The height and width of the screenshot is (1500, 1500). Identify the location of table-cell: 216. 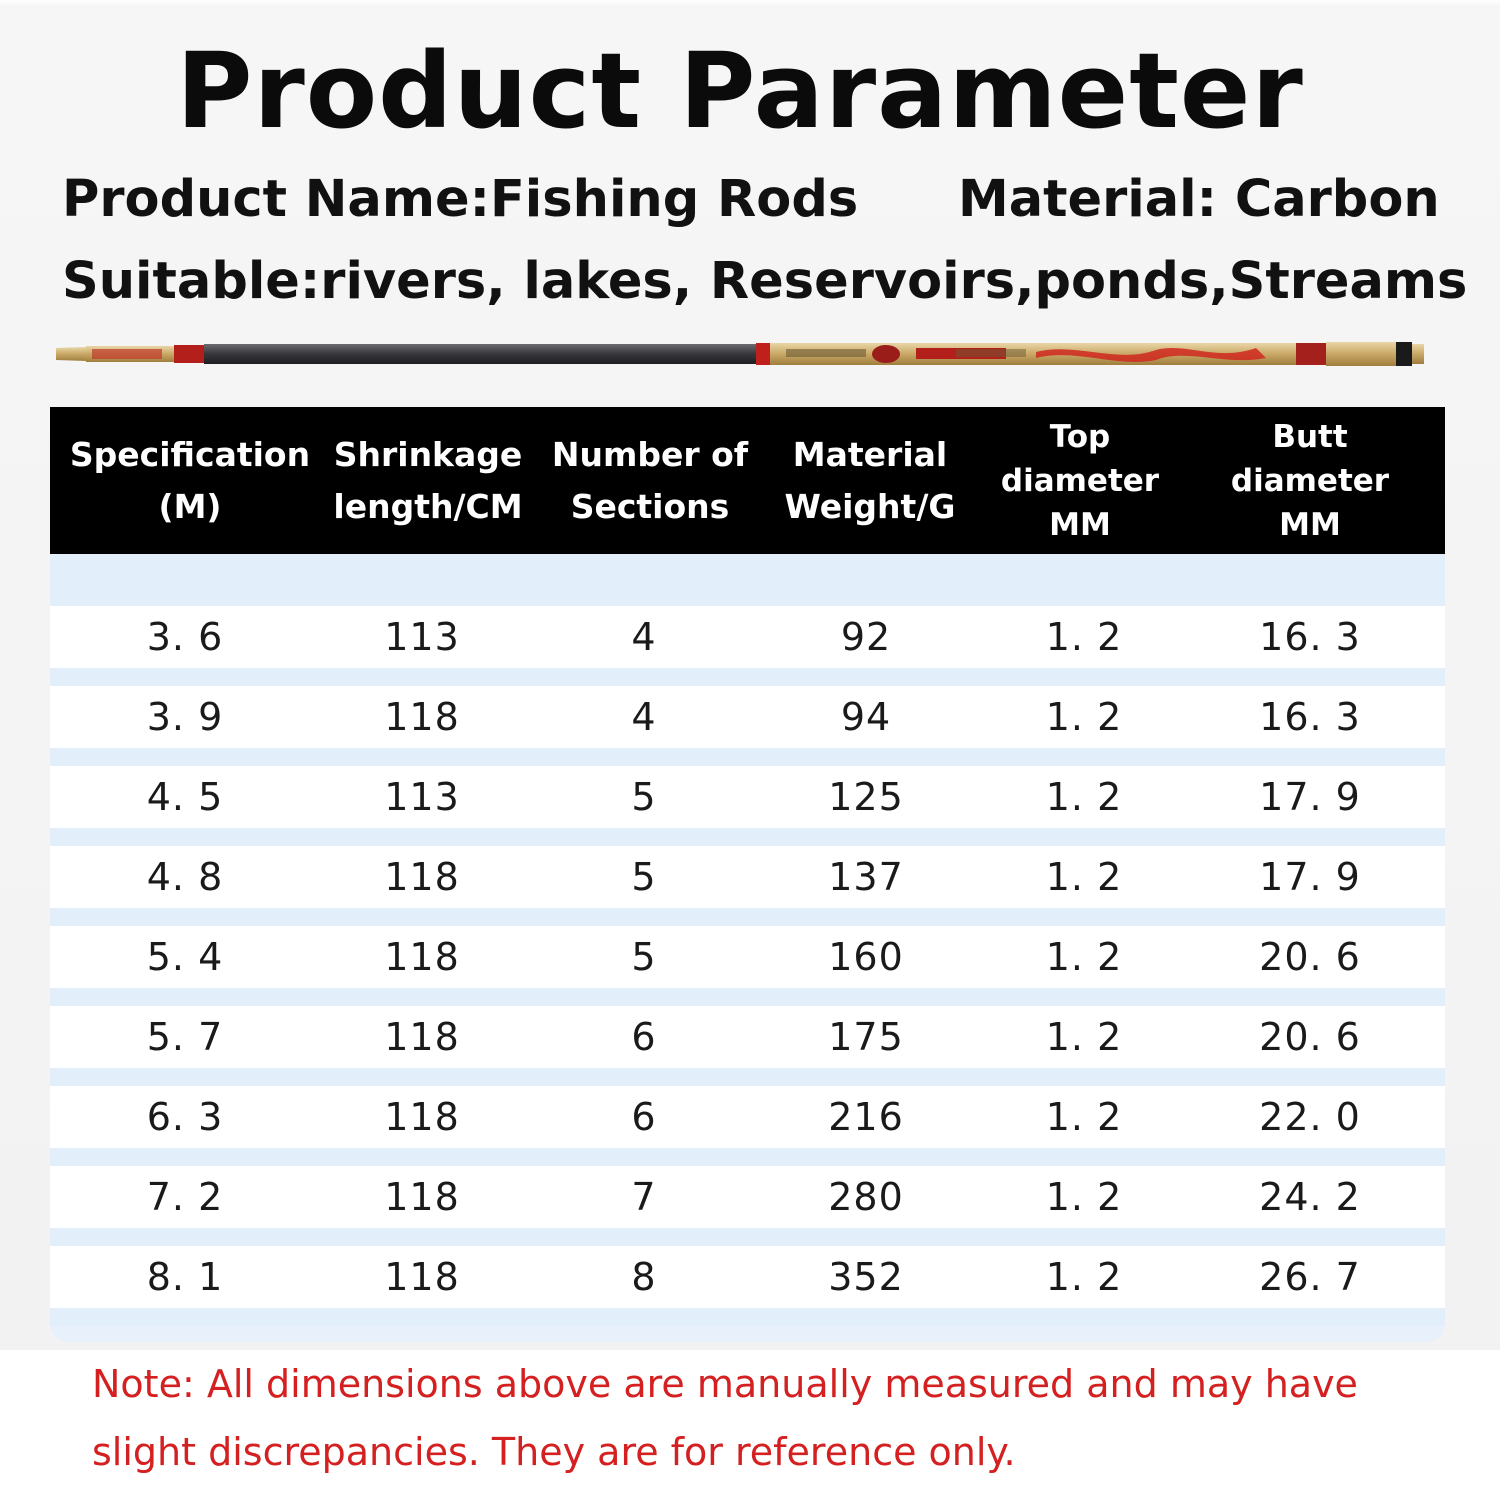
(866, 1117).